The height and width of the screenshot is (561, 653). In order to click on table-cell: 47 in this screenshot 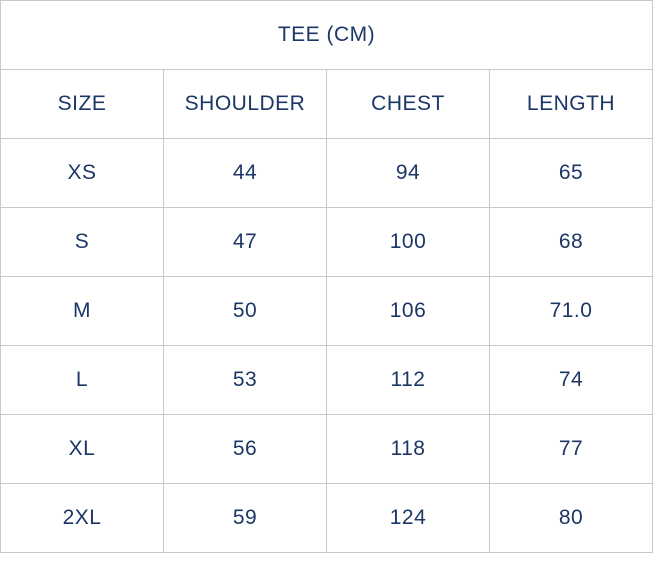, I will do `click(245, 242)`.